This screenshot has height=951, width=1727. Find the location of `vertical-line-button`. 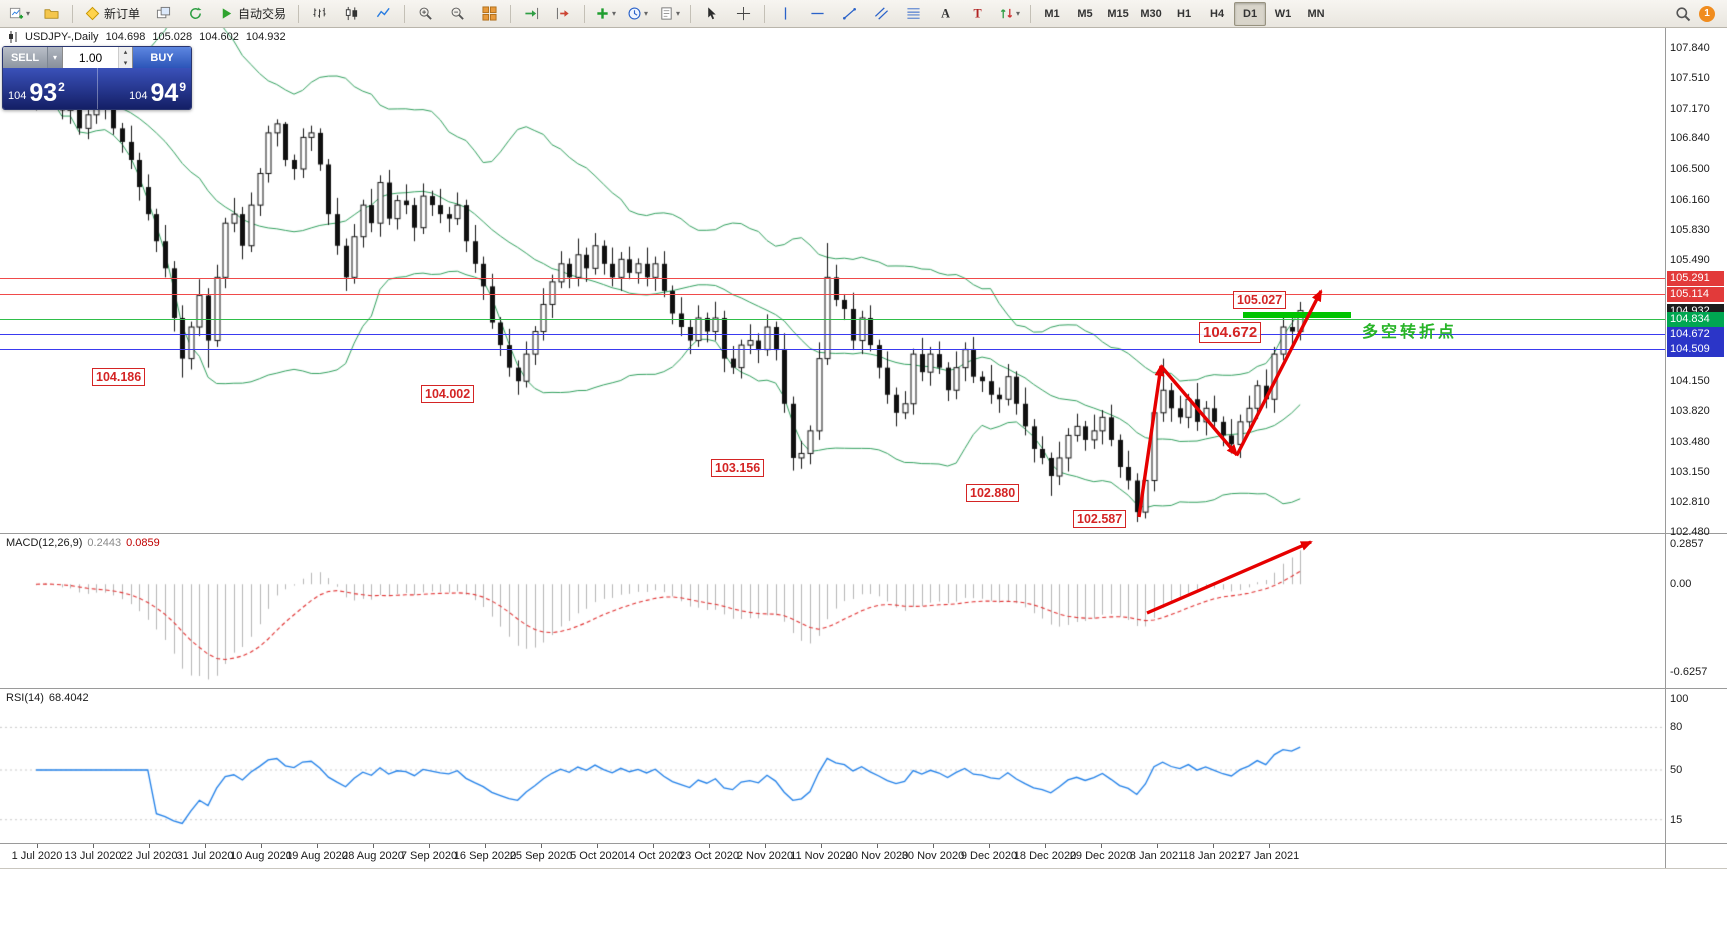

vertical-line-button is located at coordinates (785, 14).